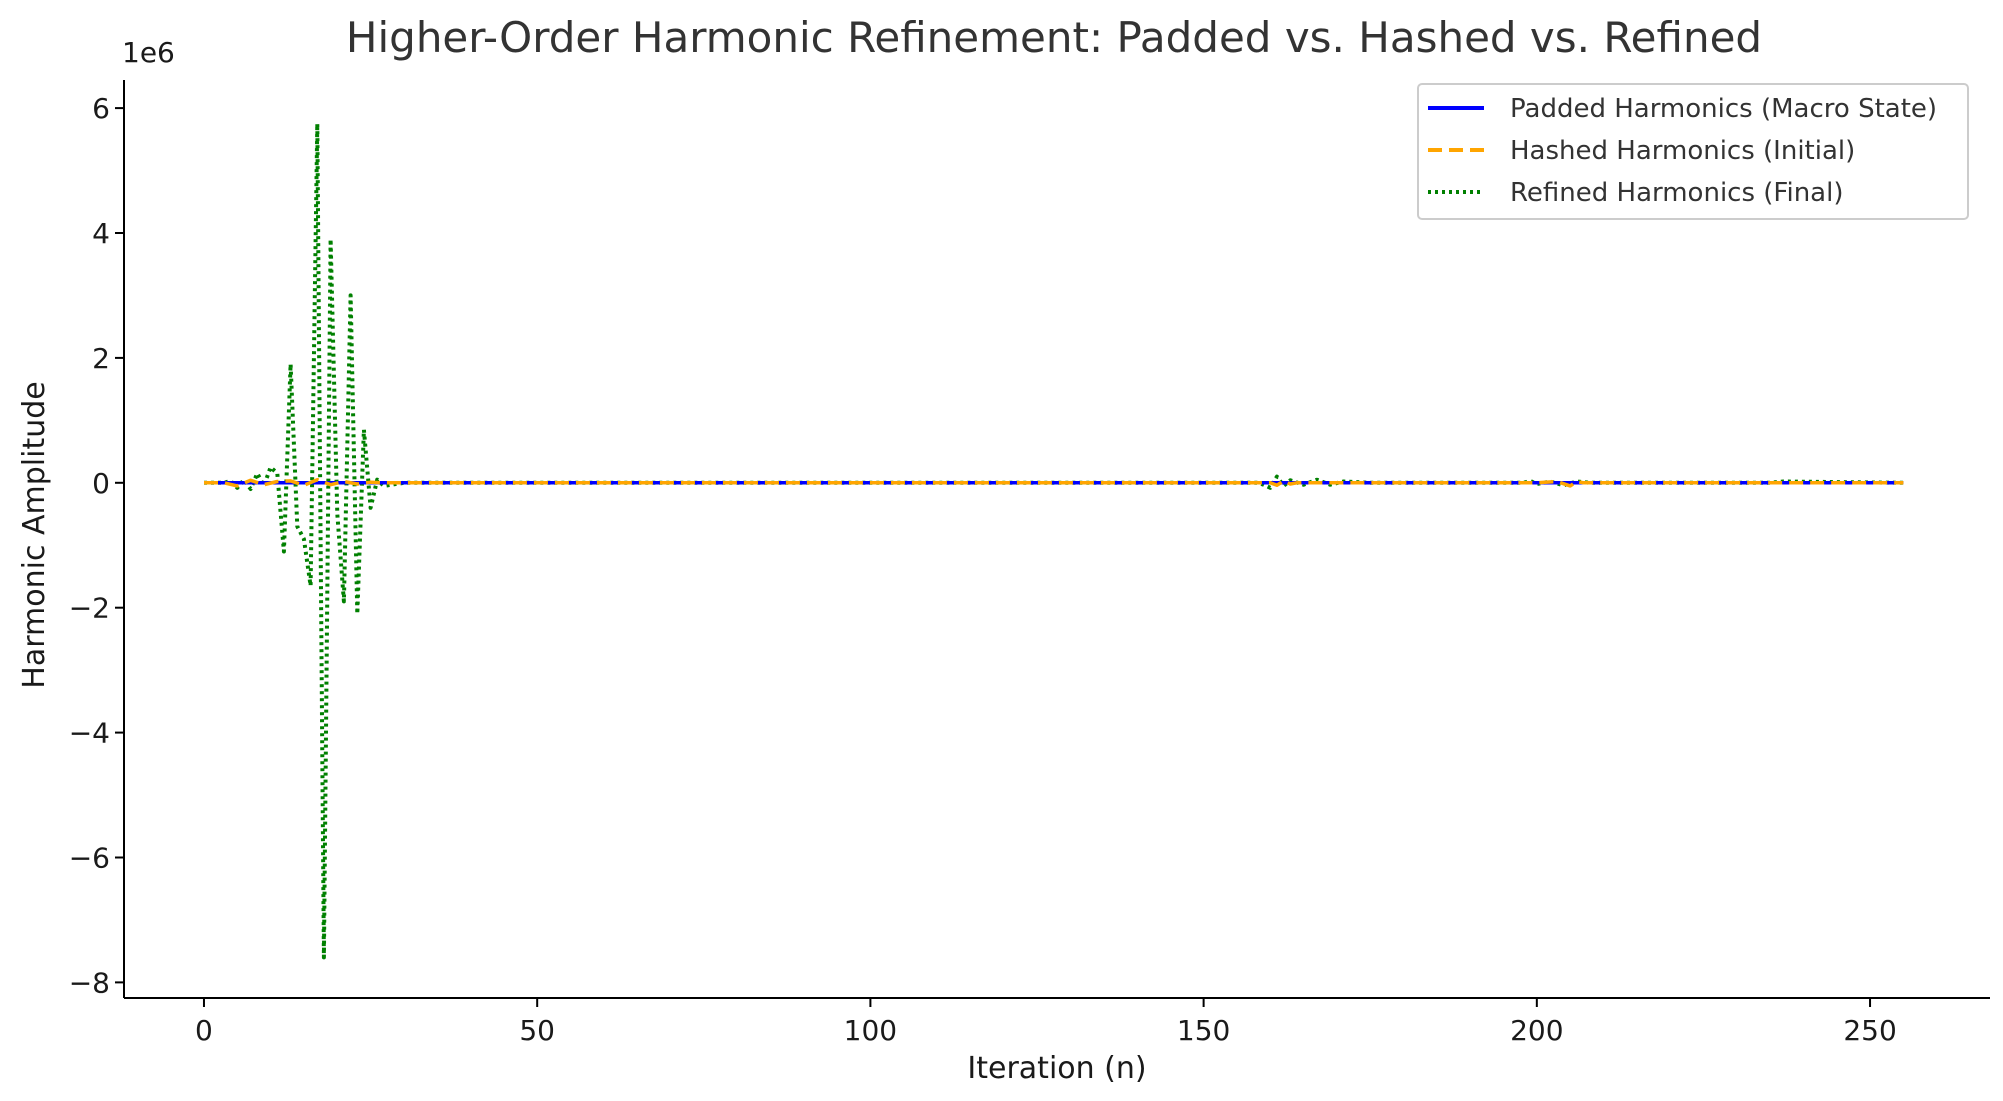  Describe the element at coordinates (1676, 193) in the screenshot. I see `legend-label: Refined Harmonics (Final)` at that location.